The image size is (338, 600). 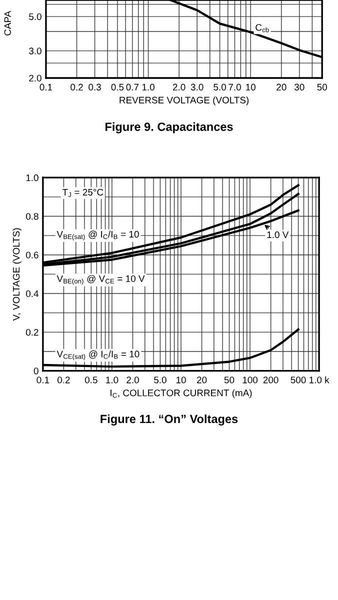 What do you see at coordinates (320, 380) in the screenshot?
I see `x-tick-label: 1.0 k` at bounding box center [320, 380].